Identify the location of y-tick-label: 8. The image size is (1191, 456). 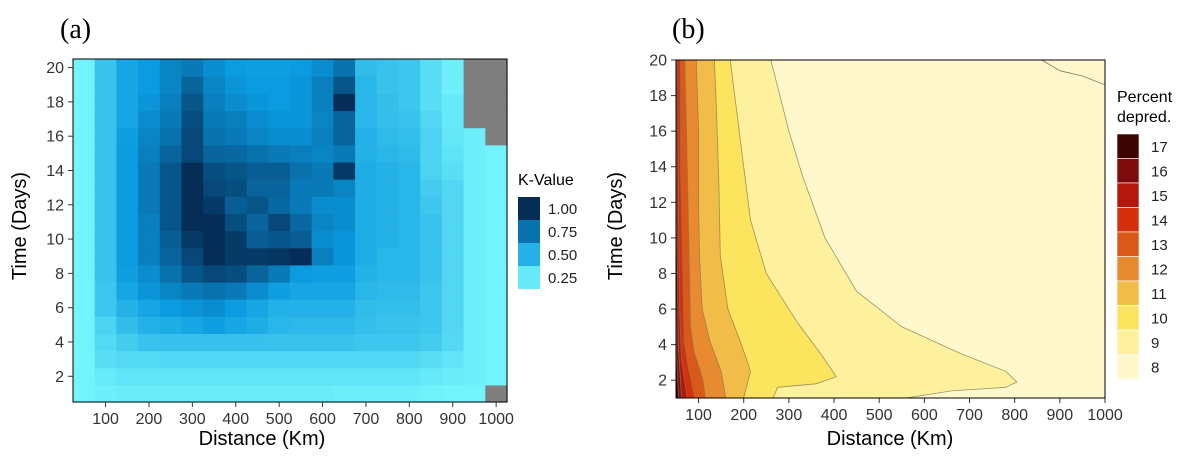
(59, 274).